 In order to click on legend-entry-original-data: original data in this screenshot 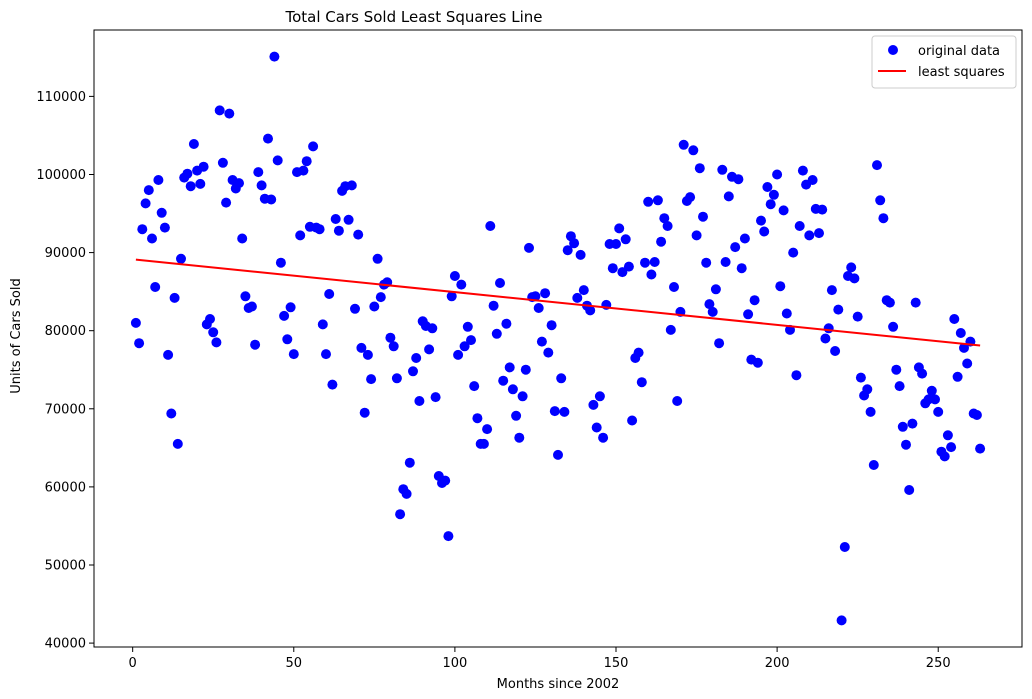, I will do `click(959, 51)`.